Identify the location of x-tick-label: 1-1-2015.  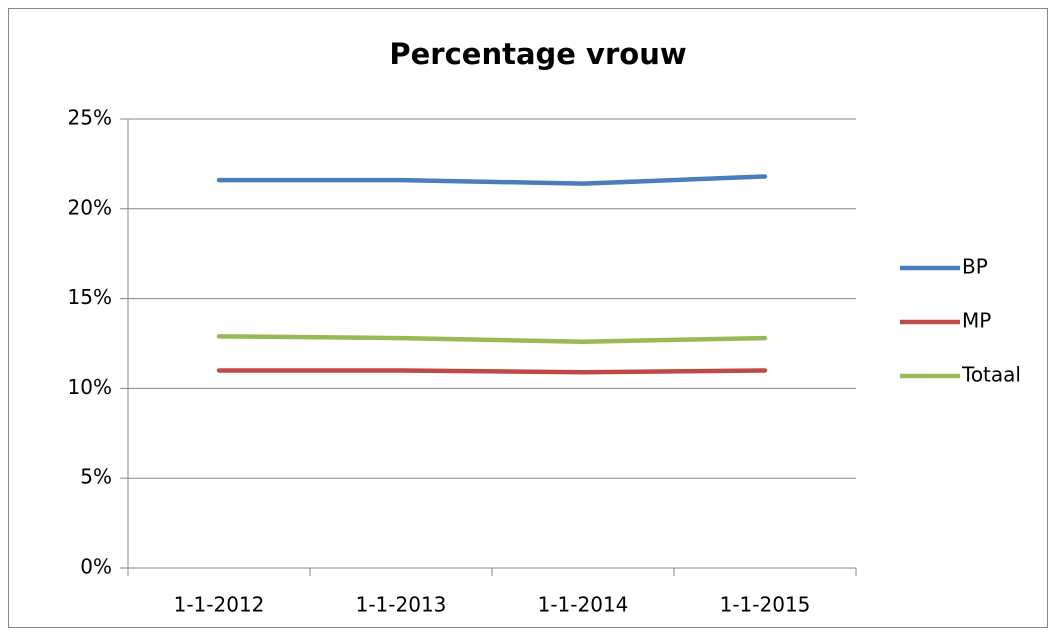
(765, 605).